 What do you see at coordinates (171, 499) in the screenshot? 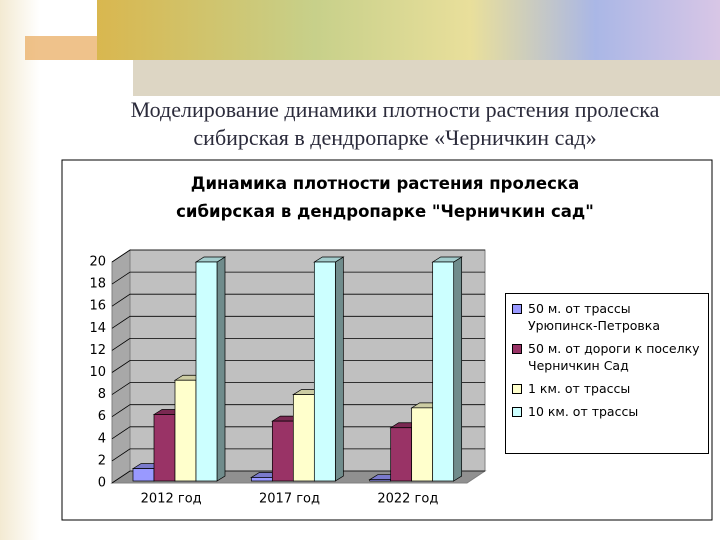
I see `x-tick-label: 2012 год` at bounding box center [171, 499].